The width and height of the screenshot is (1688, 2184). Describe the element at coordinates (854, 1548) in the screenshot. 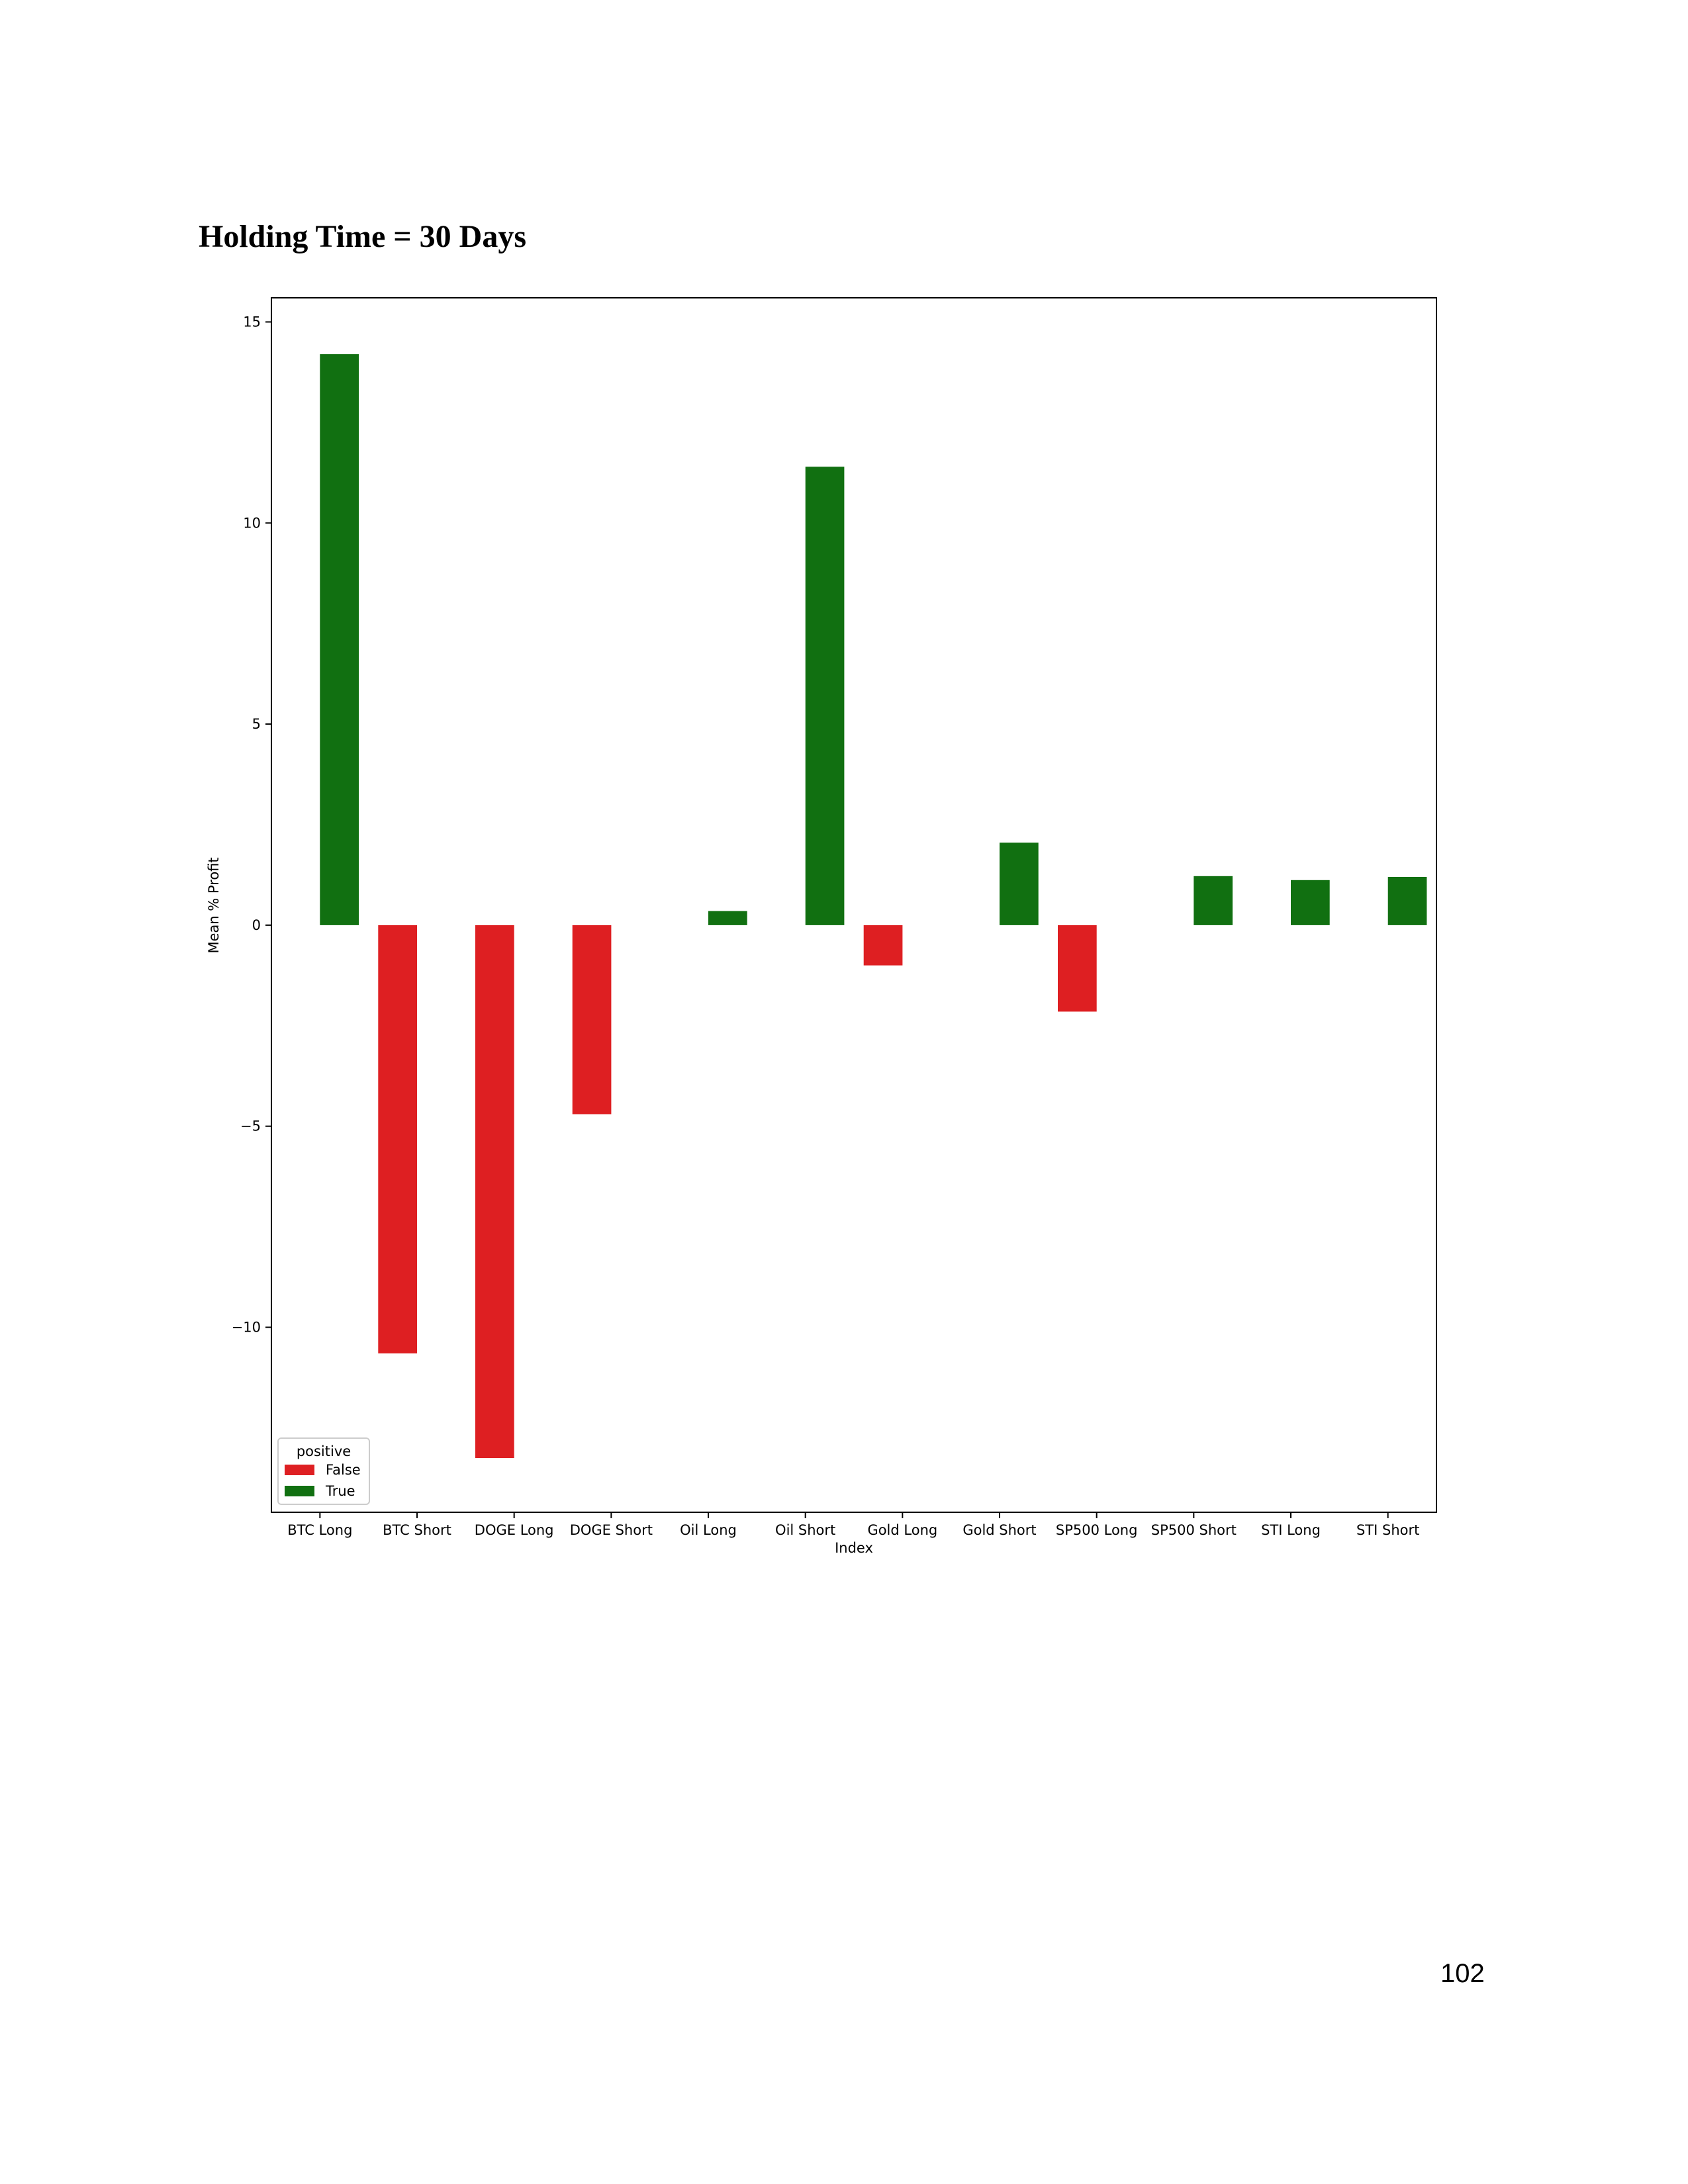

I see `x-axis-label: Index` at that location.